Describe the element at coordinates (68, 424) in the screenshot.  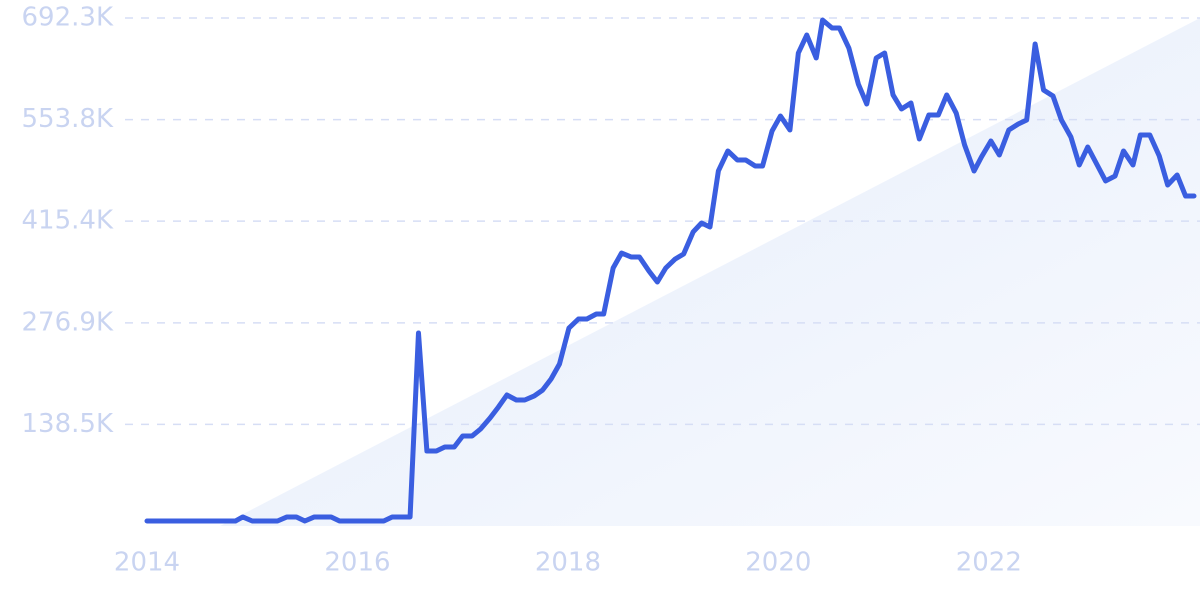
I see `y-tick-label: 138.5K` at that location.